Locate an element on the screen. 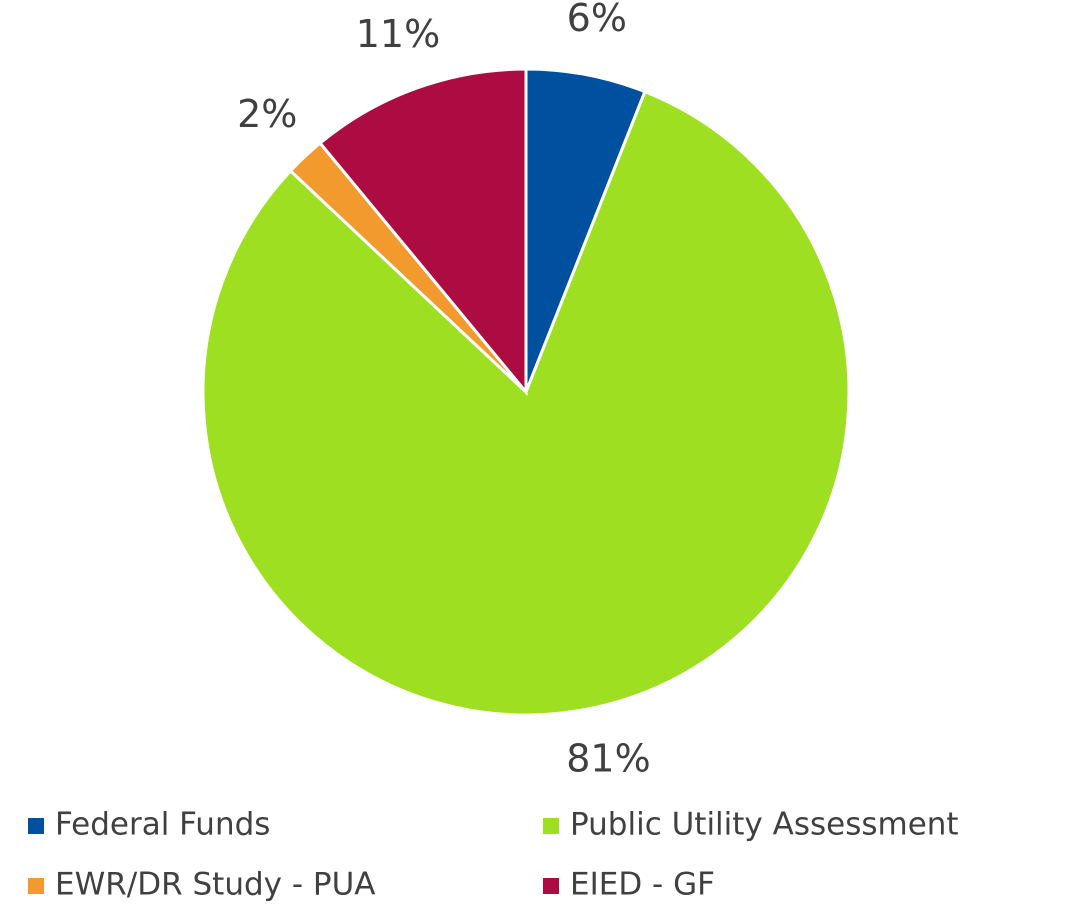 The image size is (1066, 904). legend-label: Public Utility Assessment is located at coordinates (764, 825).